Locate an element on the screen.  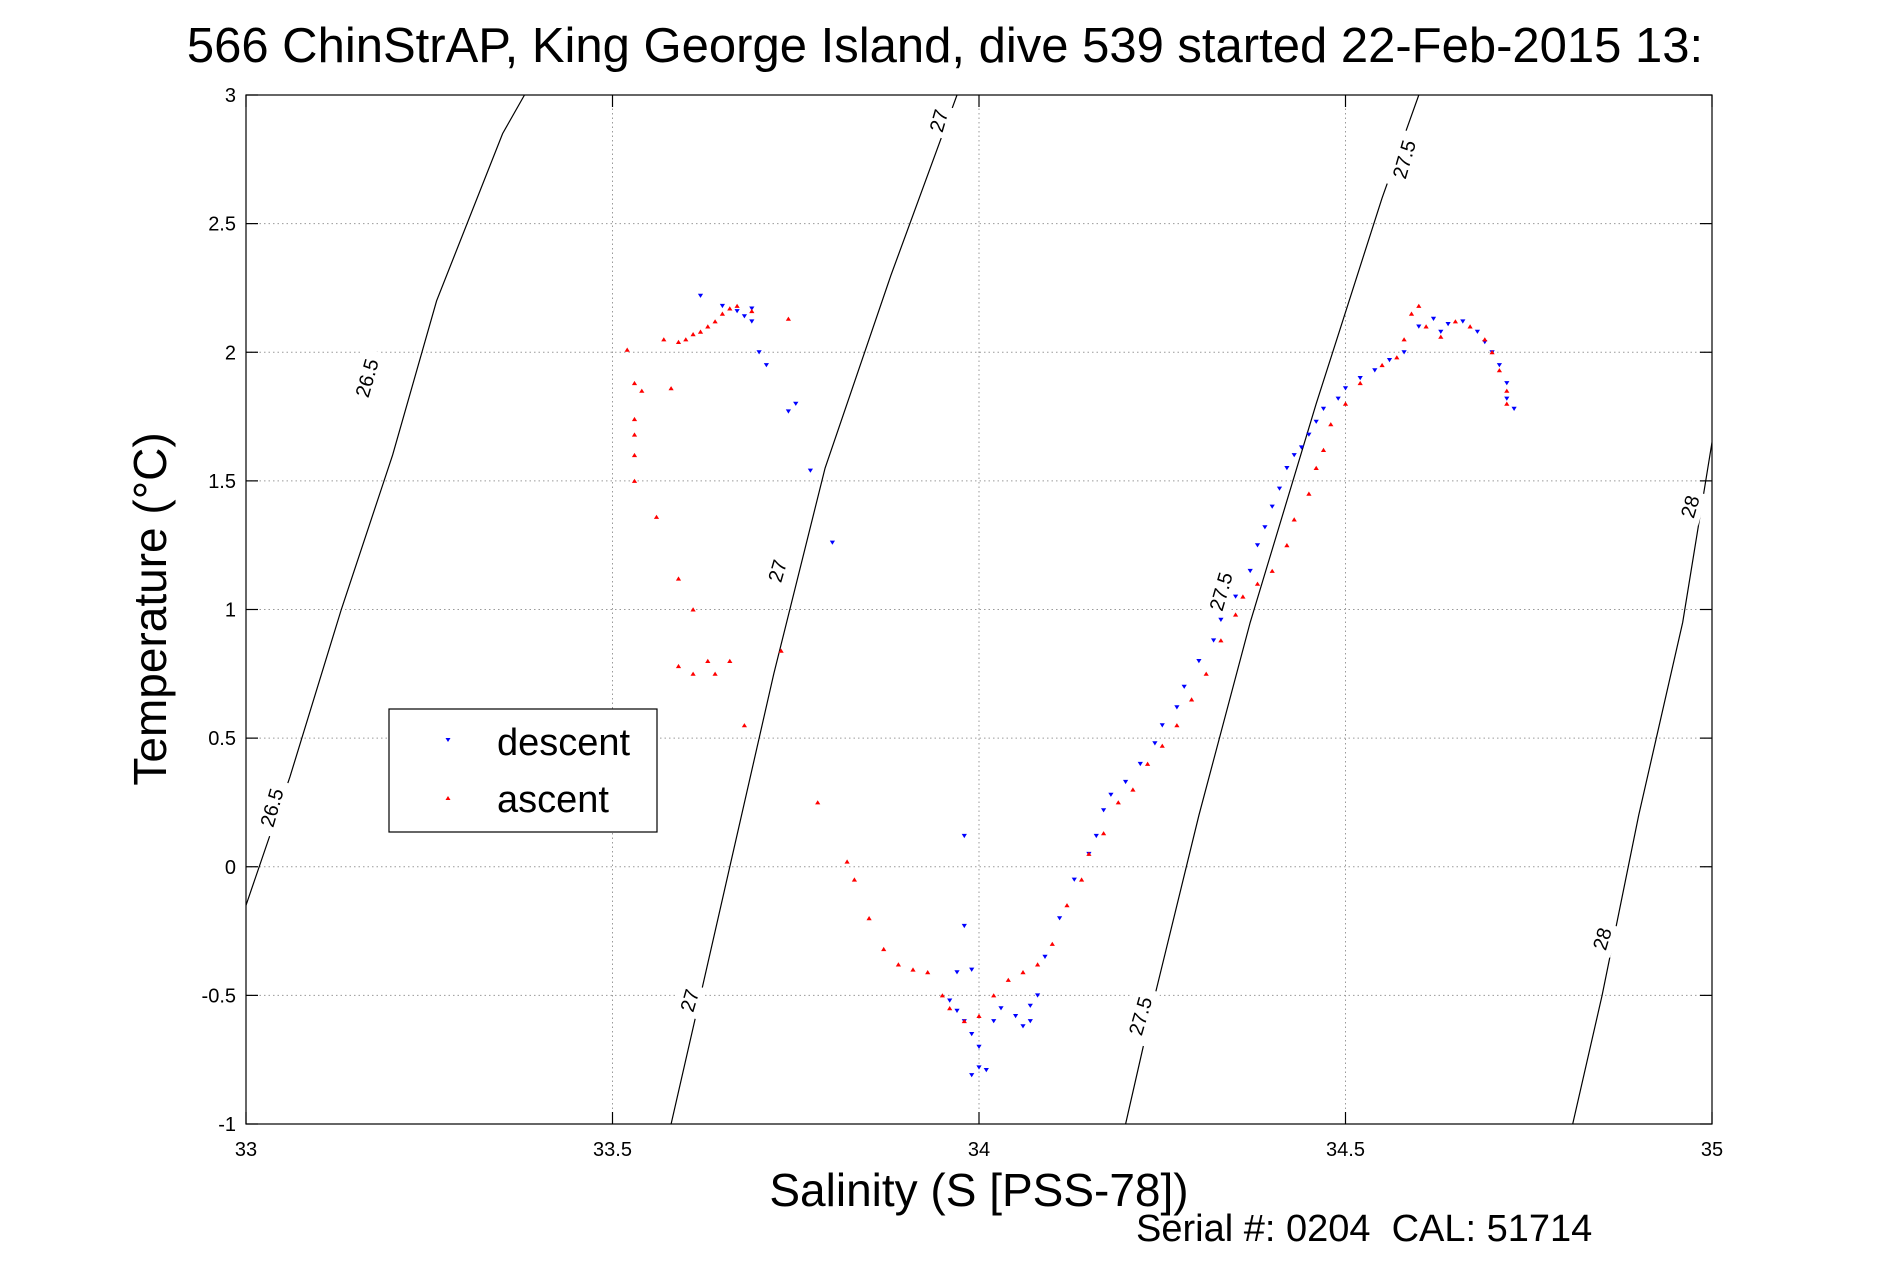
y-axis-label: Temperature (°C) is located at coordinates (150, 608).